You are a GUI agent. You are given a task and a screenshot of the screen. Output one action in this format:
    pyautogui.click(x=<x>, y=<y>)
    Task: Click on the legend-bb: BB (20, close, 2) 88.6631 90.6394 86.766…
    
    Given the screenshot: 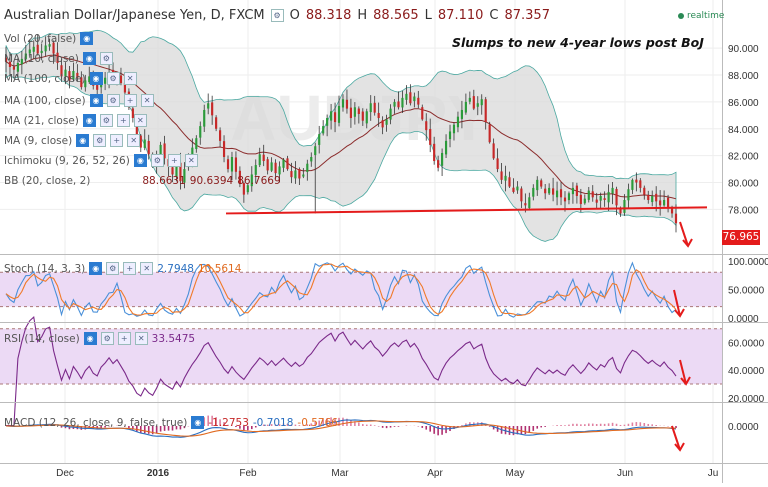 What is the action you would take?
    pyautogui.click(x=142, y=181)
    